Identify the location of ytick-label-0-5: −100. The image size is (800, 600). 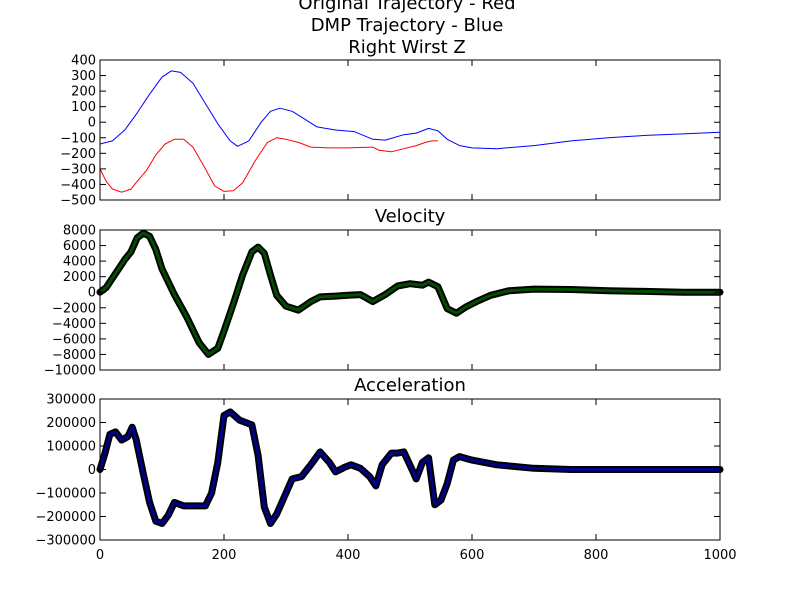
(78, 138).